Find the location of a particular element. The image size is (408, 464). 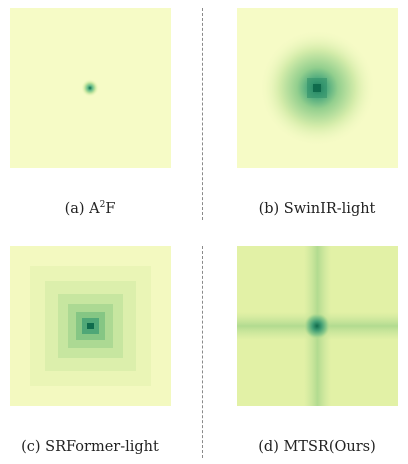

caption-d: (d) MTSR(Ours) is located at coordinates (317, 447).